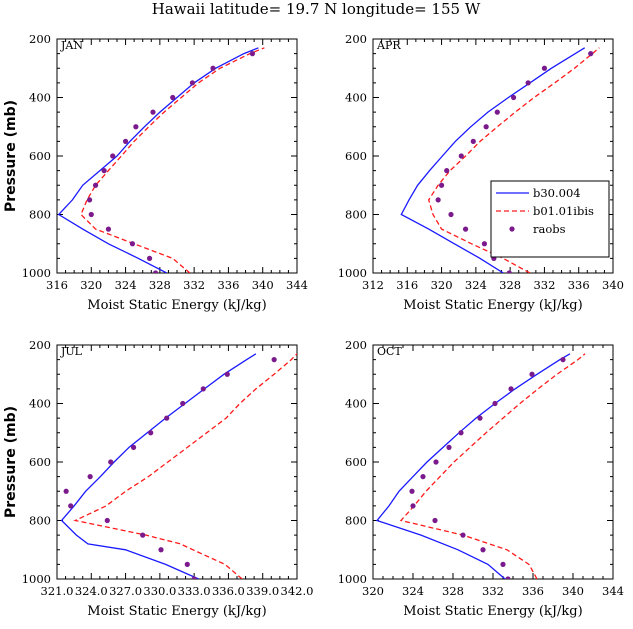 This screenshot has width=633, height=629. Describe the element at coordinates (373, 285) in the screenshot. I see `x-tick-label: 312` at that location.